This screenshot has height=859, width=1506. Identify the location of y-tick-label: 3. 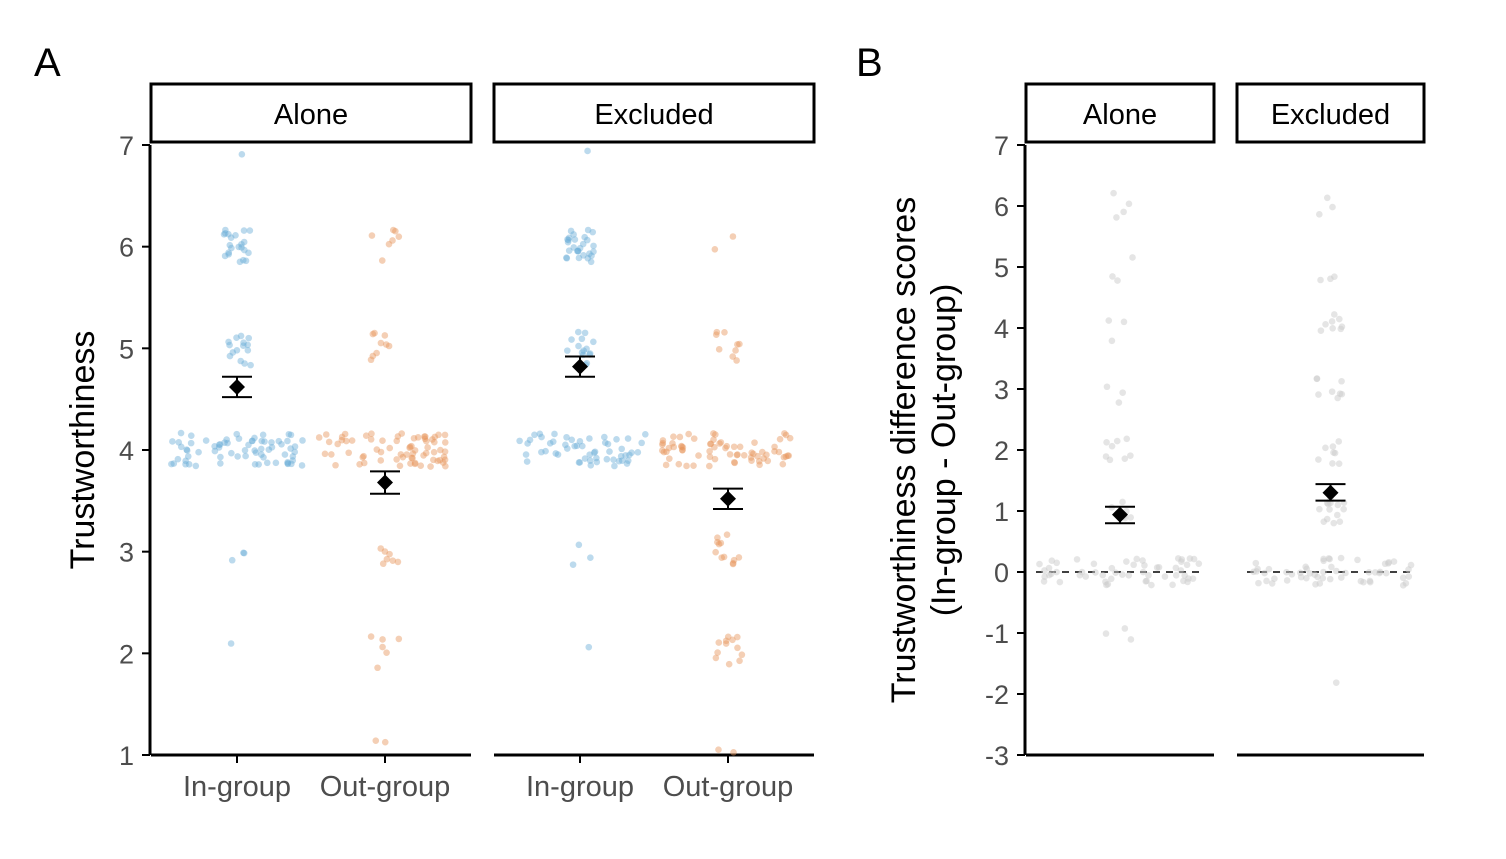
(1001, 390).